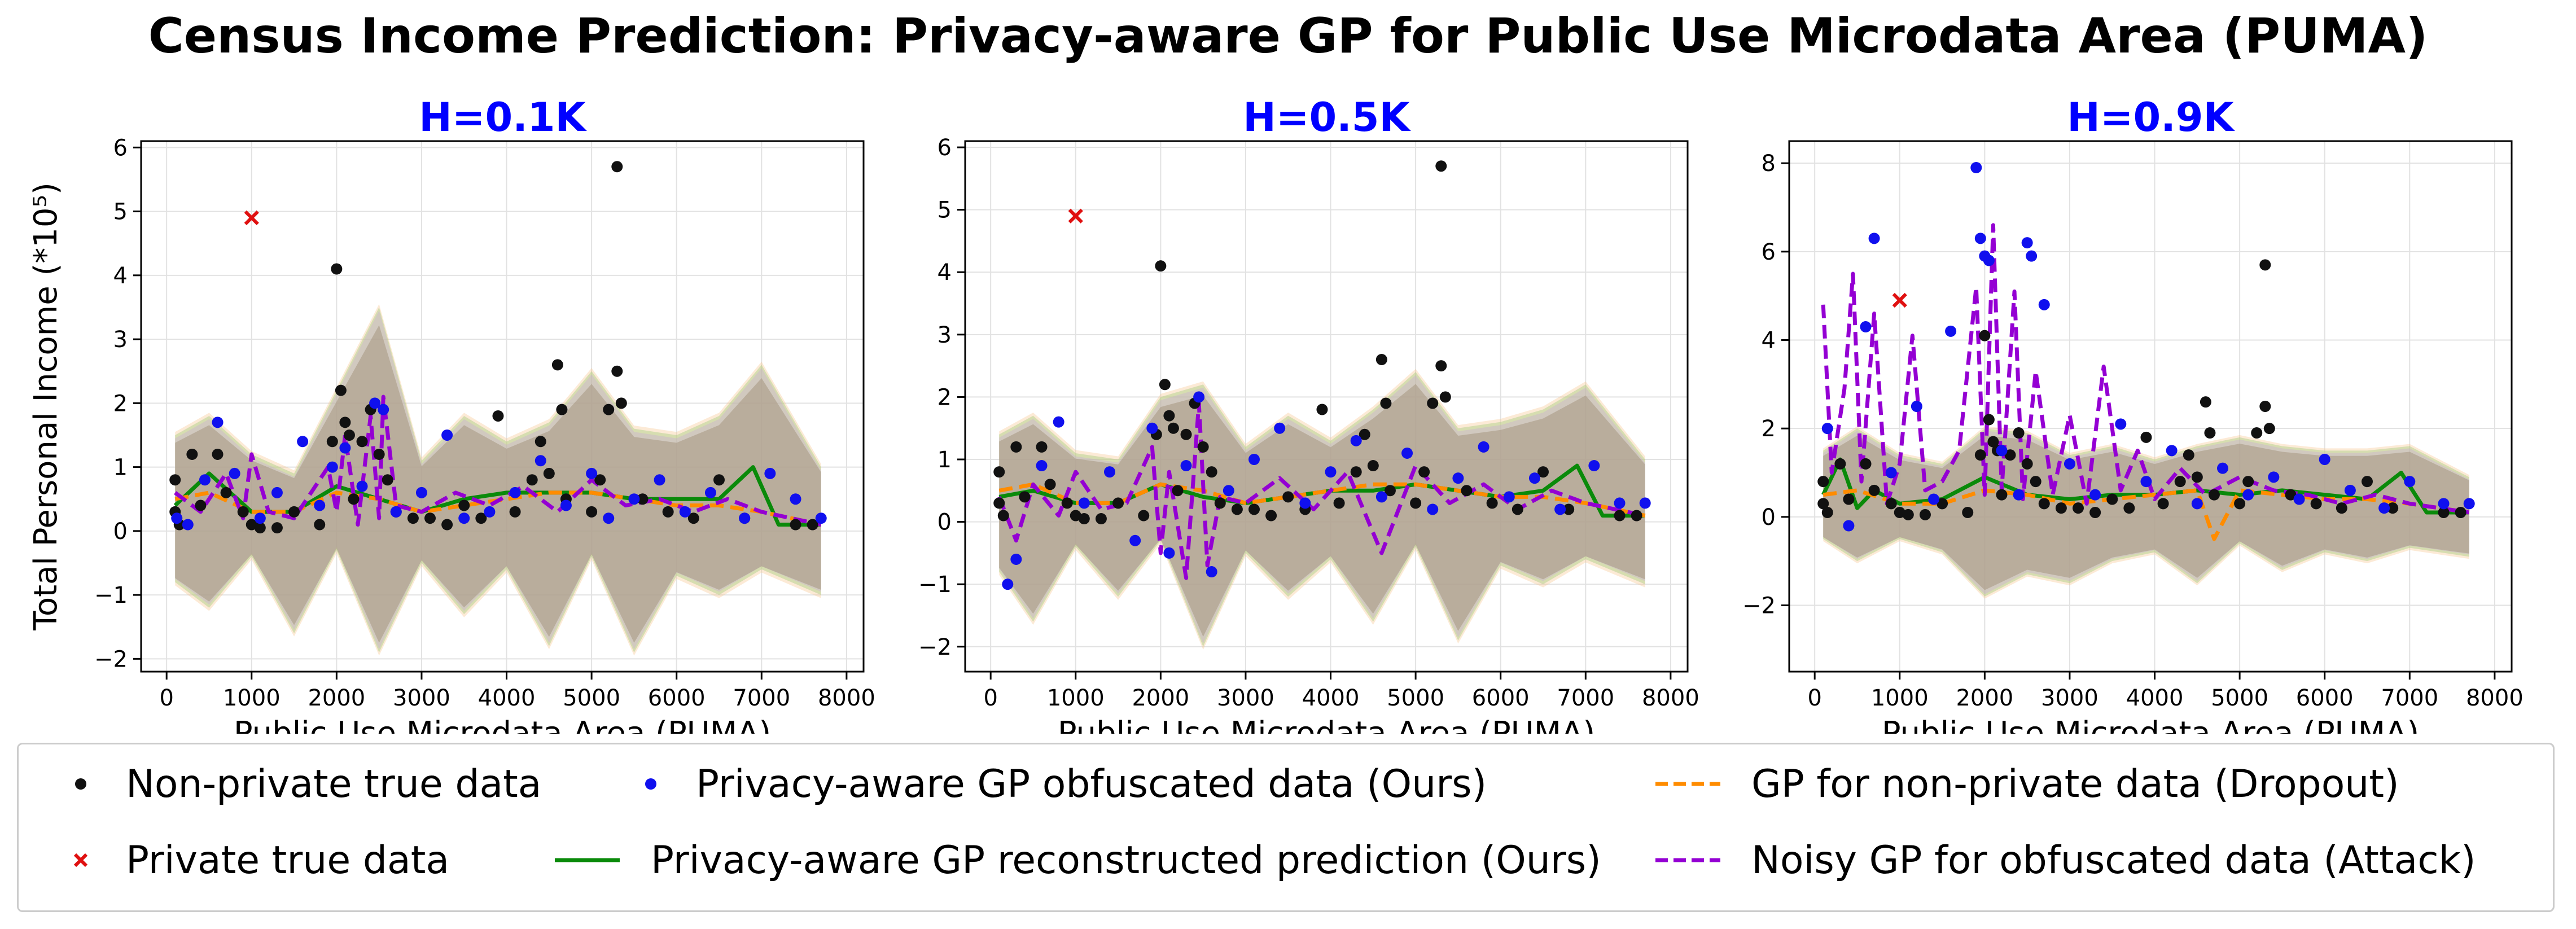  What do you see at coordinates (1769, 164) in the screenshot?
I see `y-tick-label: 8` at bounding box center [1769, 164].